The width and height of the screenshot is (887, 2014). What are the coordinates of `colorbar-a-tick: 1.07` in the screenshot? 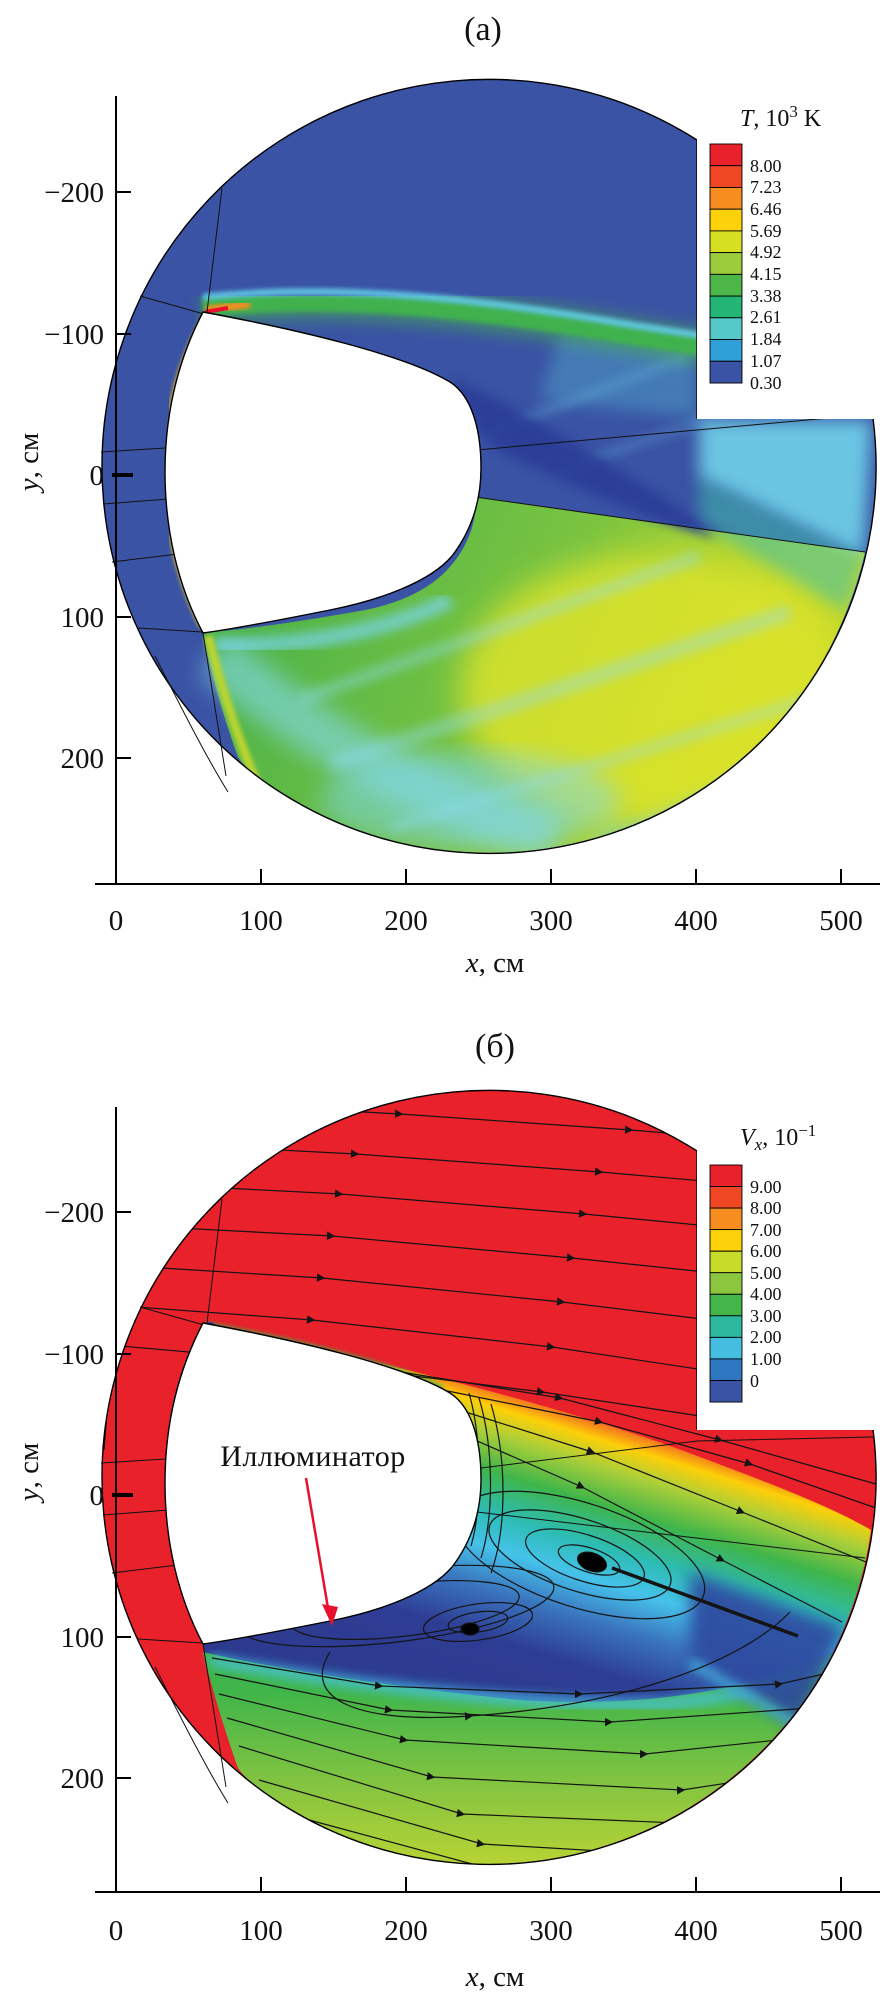 It's located at (766, 361).